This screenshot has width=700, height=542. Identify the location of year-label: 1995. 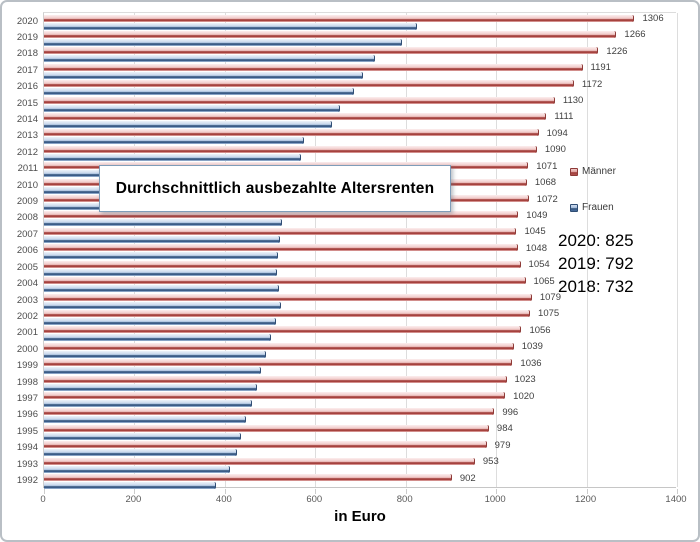
(27, 431).